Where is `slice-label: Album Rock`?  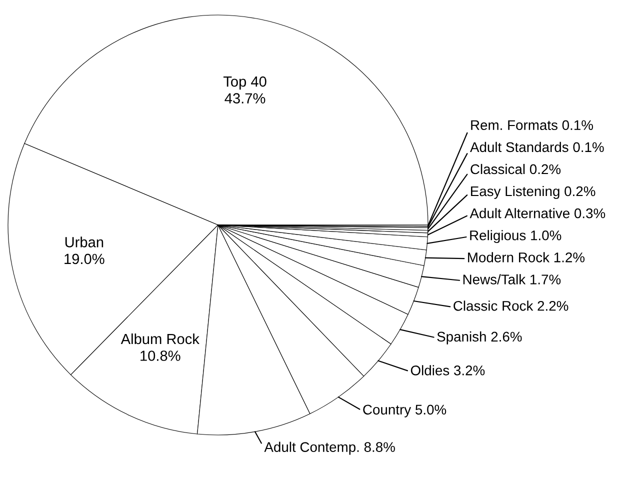 slice-label: Album Rock is located at coordinates (160, 338).